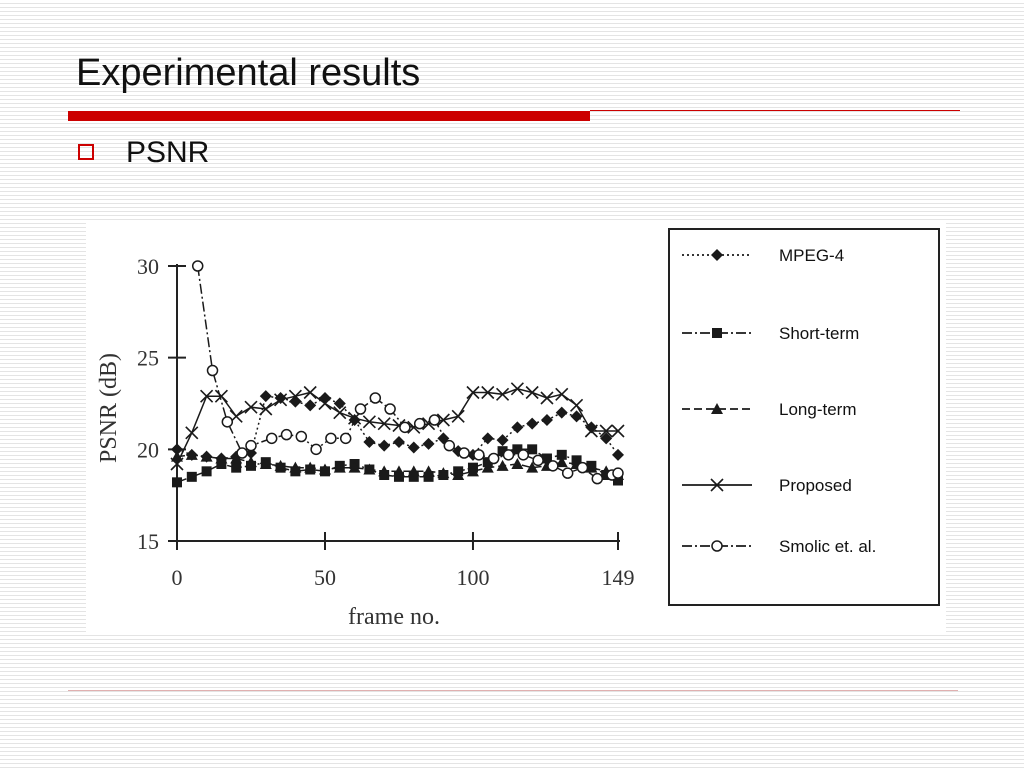  I want to click on point-mpeg-4-21-shape, so click(487, 438).